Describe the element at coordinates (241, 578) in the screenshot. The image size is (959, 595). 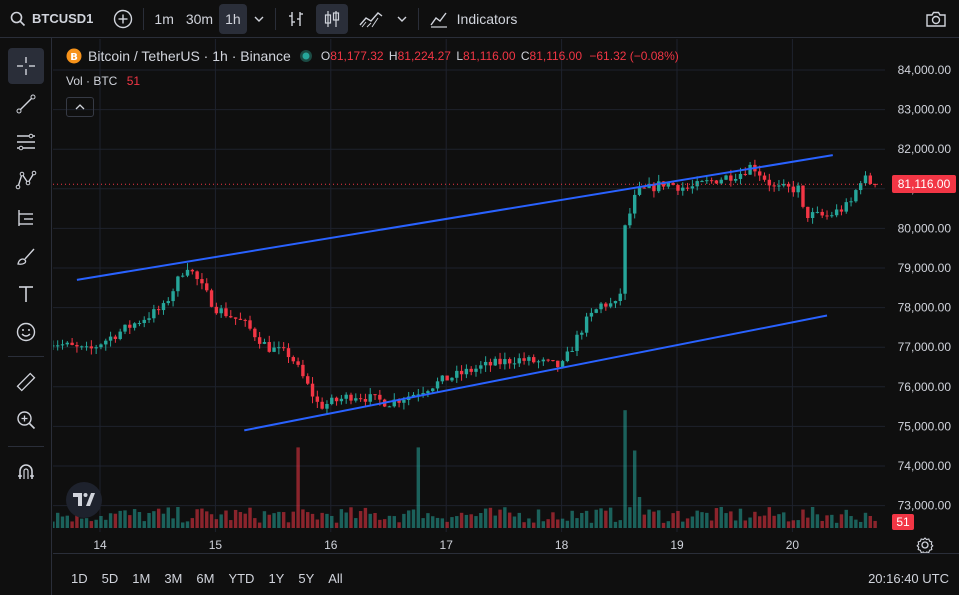
I see `range-ytd: YTD` at that location.